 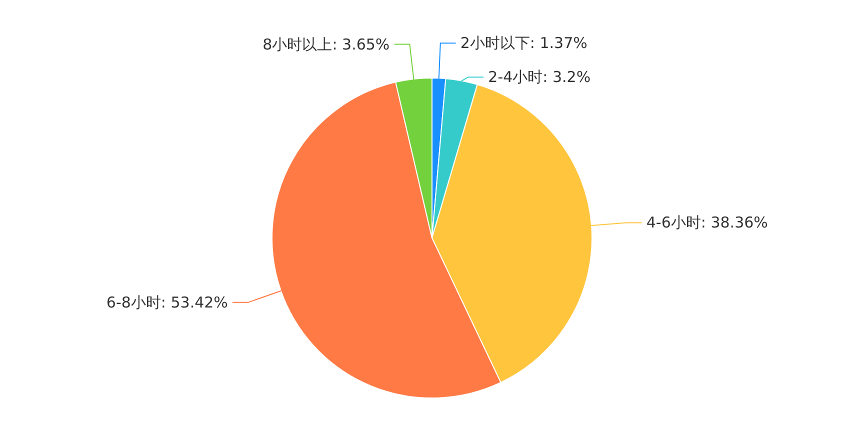 What do you see at coordinates (539, 77) in the screenshot?
I see `slice-label: 2-4小时: 3.2%` at bounding box center [539, 77].